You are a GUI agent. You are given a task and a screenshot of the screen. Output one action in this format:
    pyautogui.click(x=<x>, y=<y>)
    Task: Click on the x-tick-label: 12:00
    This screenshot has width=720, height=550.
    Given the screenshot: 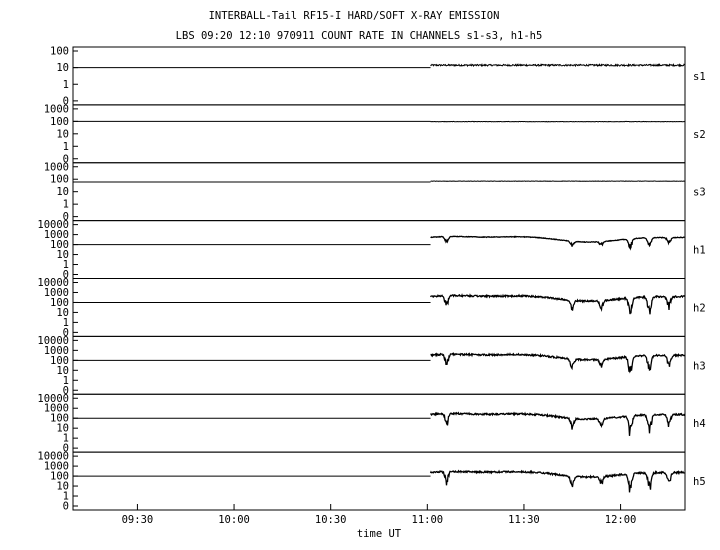 What is the action you would take?
    pyautogui.click(x=621, y=520)
    